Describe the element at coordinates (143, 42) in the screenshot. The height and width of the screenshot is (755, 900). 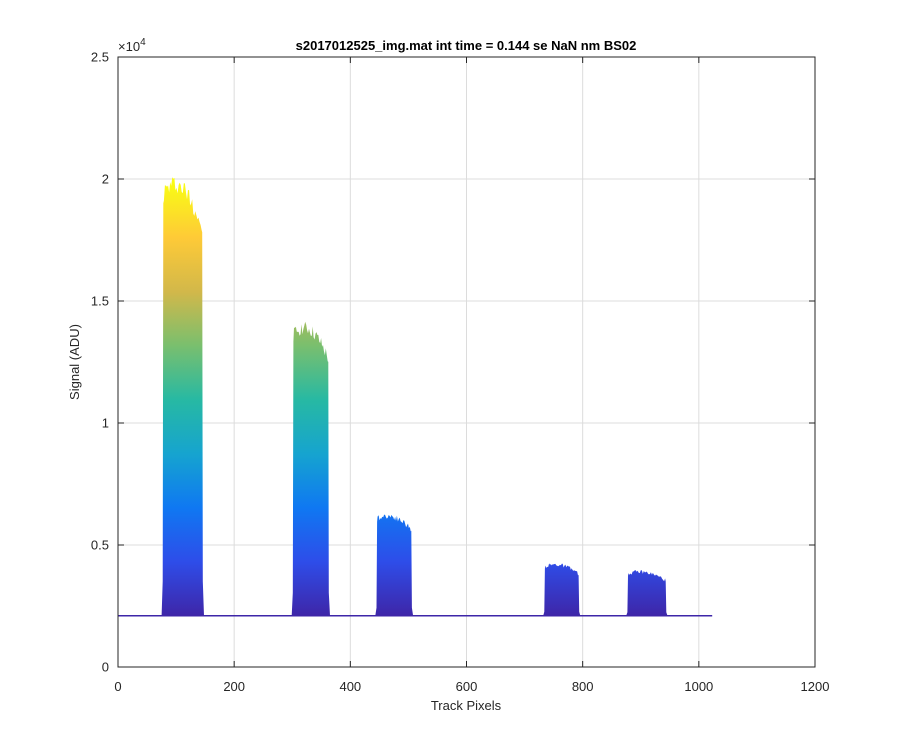
I see `y-exponent-power: 4` at that location.